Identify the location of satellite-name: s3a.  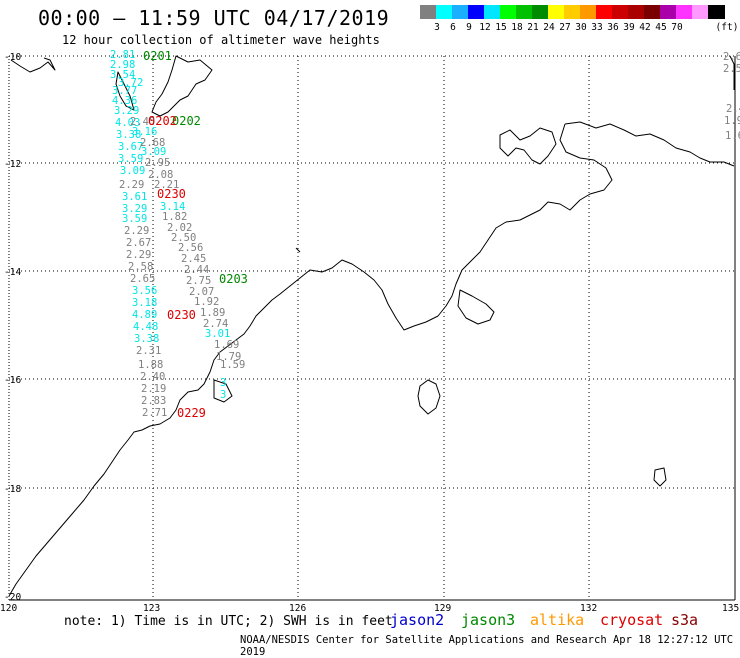
(685, 620).